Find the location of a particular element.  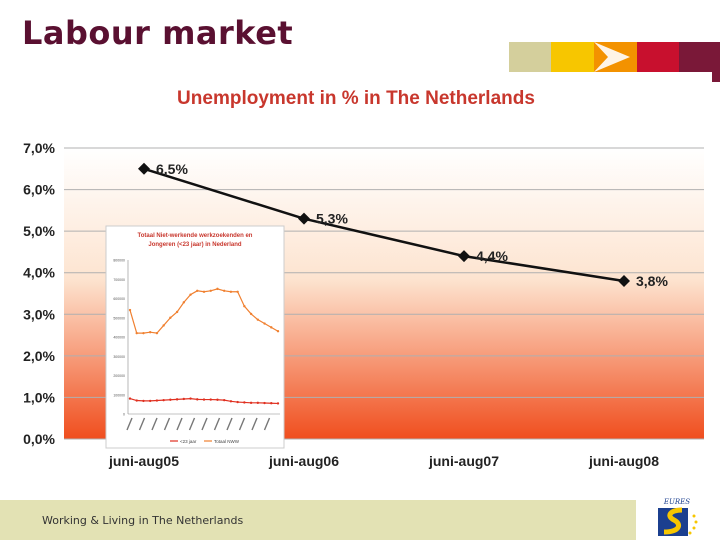

y-tick-label: 0,0% is located at coordinates (39, 439).